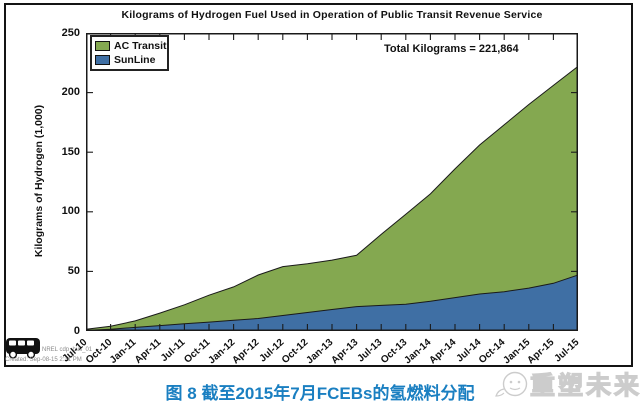 This screenshot has width=640, height=415. I want to click on bus-icon, so click(23, 348).